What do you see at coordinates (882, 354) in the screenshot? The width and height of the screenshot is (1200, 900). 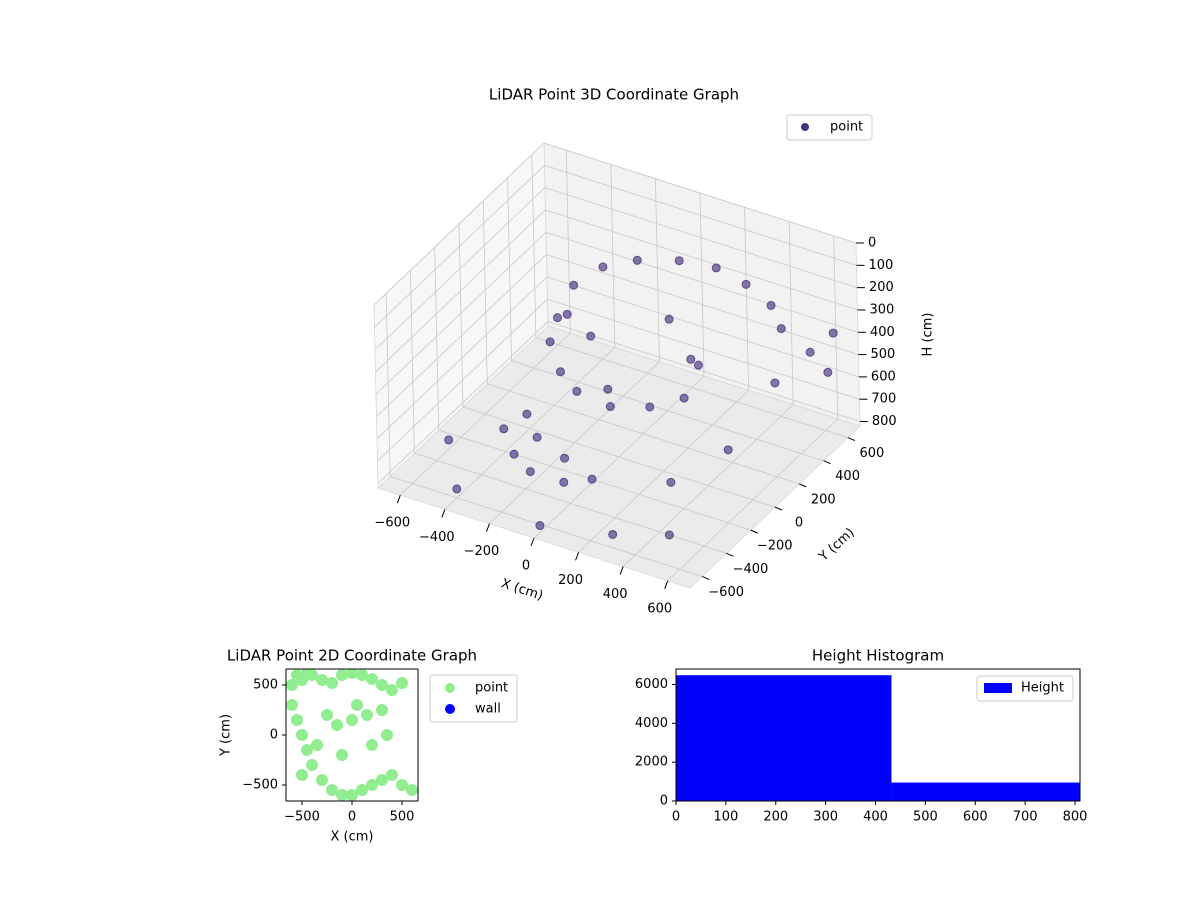 I see `z-tick-label: 500` at bounding box center [882, 354].